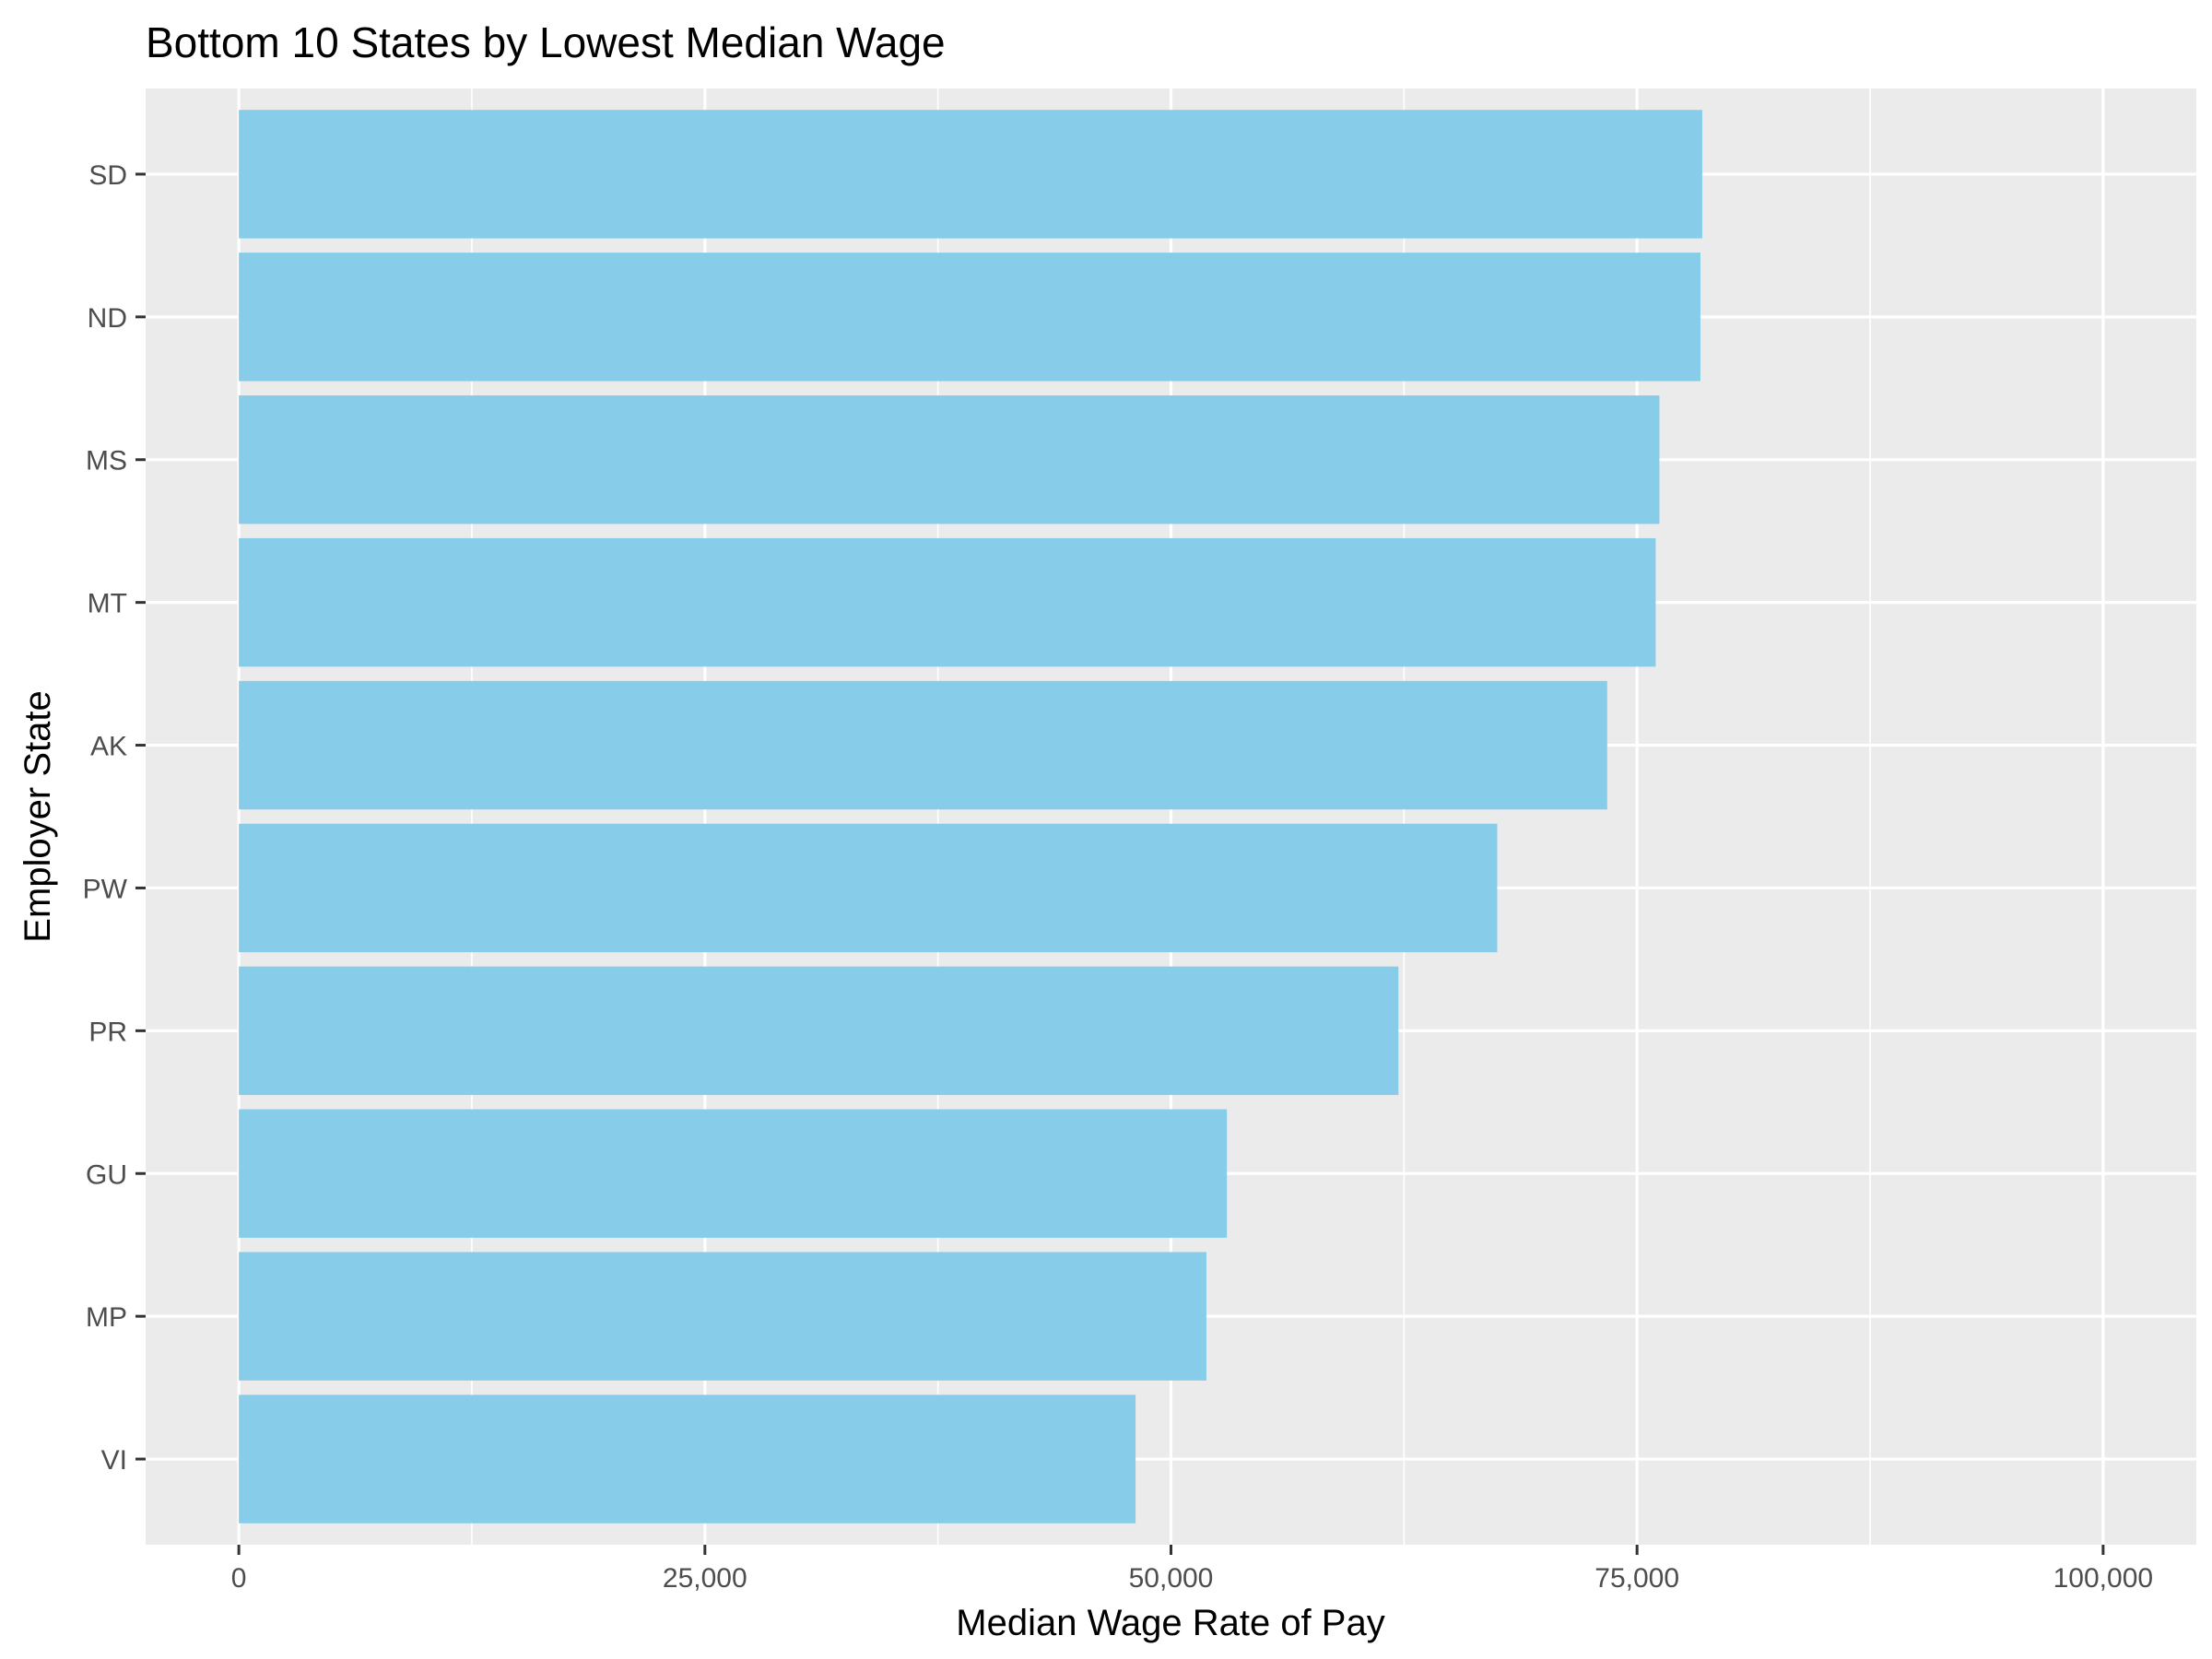 The image size is (2212, 1659). Describe the element at coordinates (108, 747) in the screenshot. I see `y-tick-label: AK` at that location.